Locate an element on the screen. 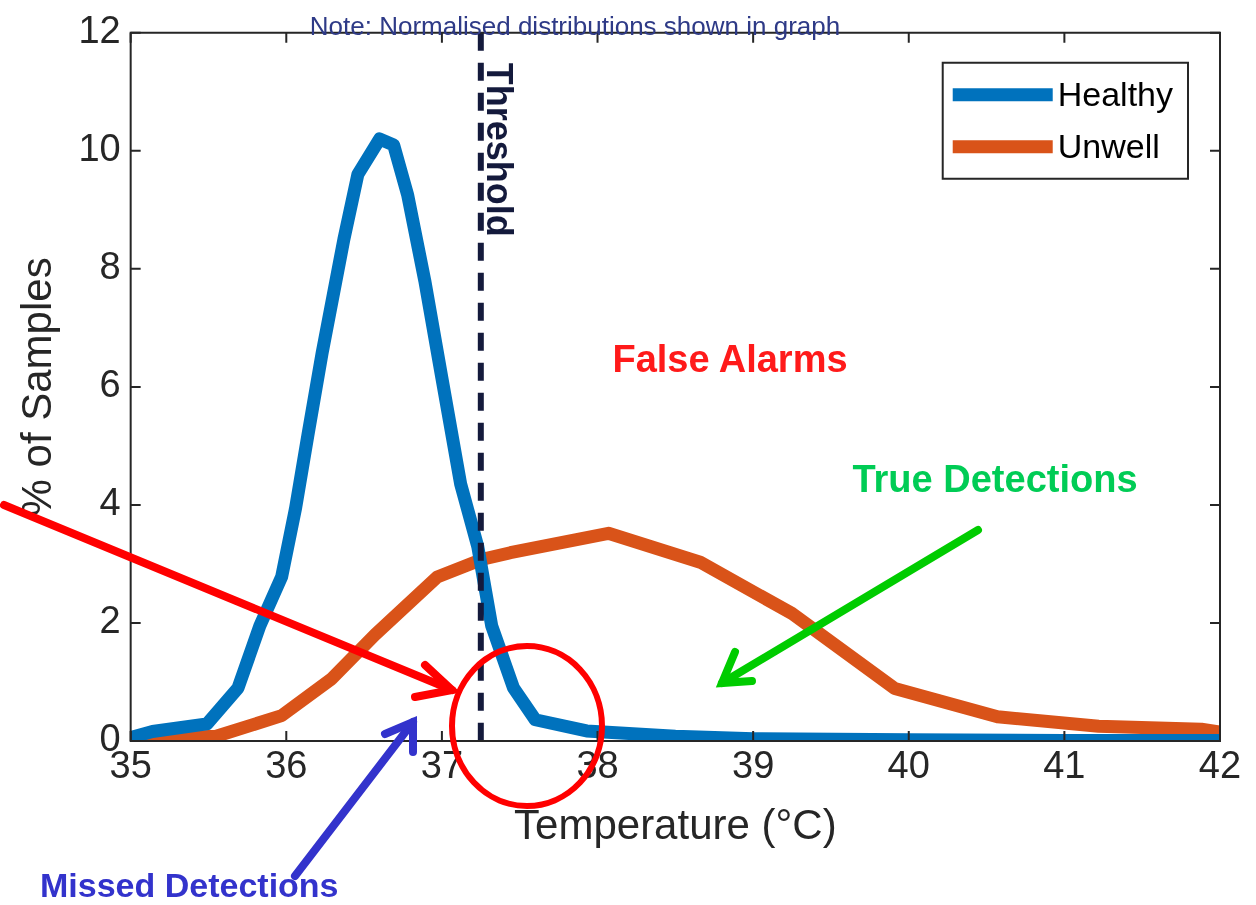 This screenshot has width=1256, height=905. x-tick-label: 40 is located at coordinates (908, 765).